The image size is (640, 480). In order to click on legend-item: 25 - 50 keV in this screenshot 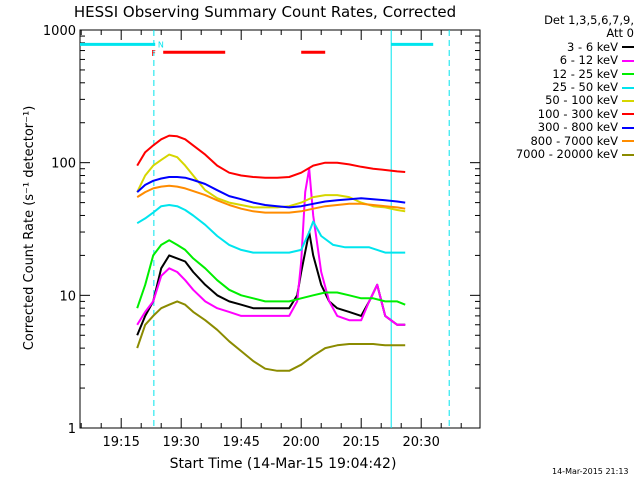, I will do `click(560, 86)`.